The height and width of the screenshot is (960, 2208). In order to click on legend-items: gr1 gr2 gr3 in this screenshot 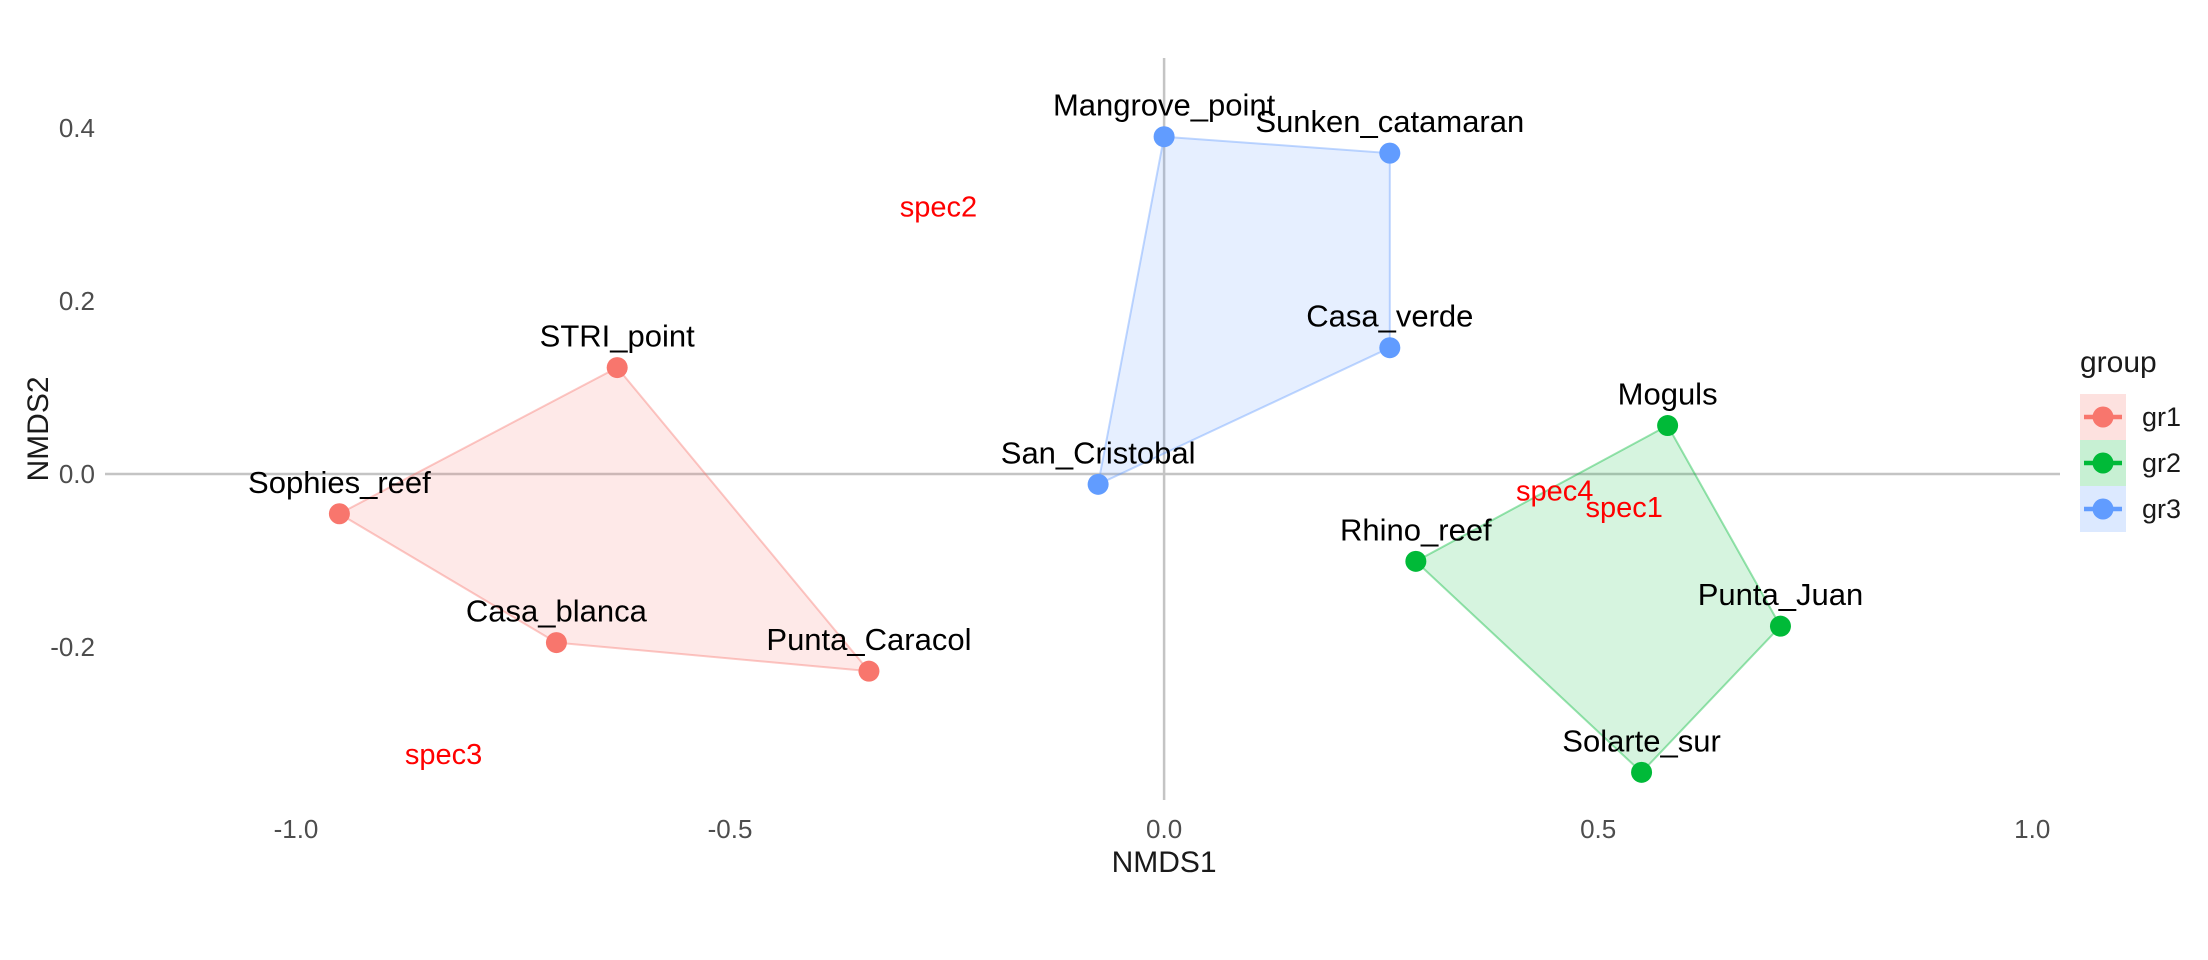, I will do `click(2130, 463)`.